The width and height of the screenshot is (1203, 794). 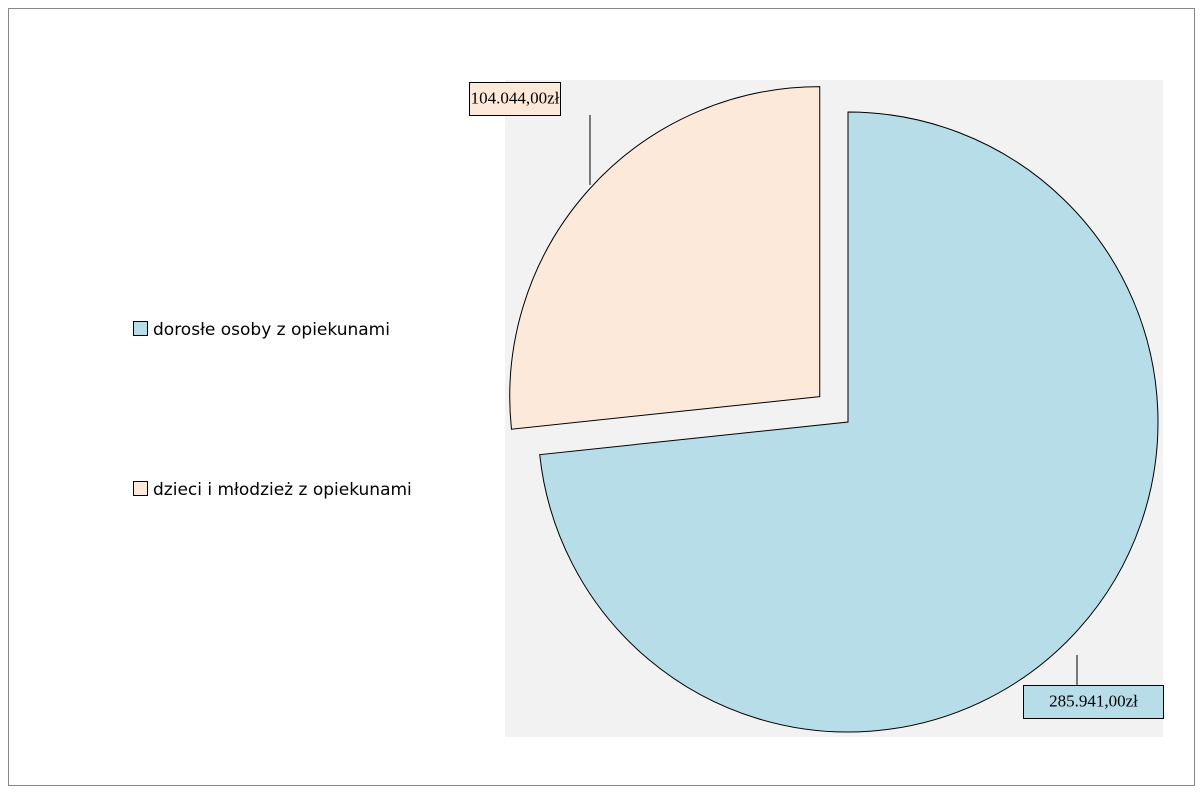 I want to click on legend-label: dorosłe osoby z opiekunami, so click(x=271, y=330).